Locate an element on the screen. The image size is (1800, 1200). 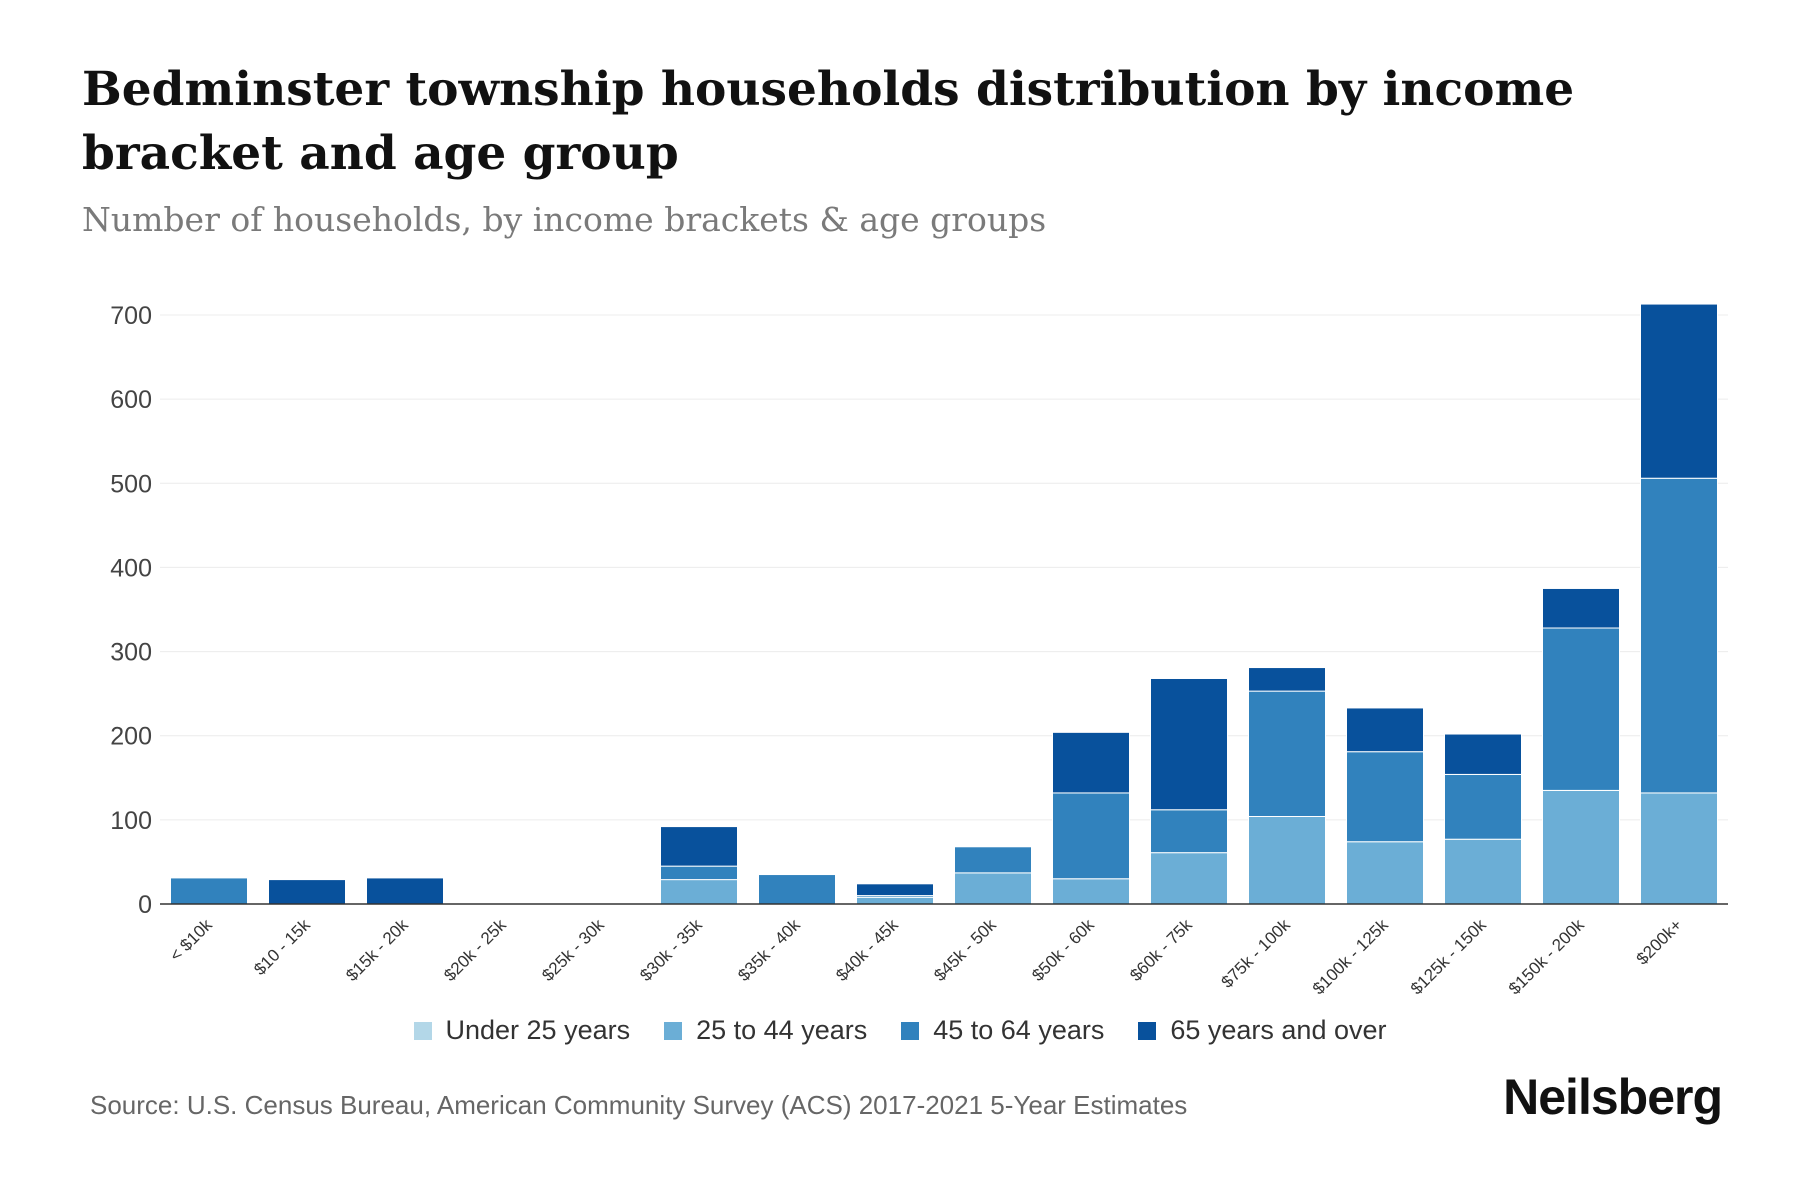
x-tick-label: $100k - 125k is located at coordinates (1350, 956).